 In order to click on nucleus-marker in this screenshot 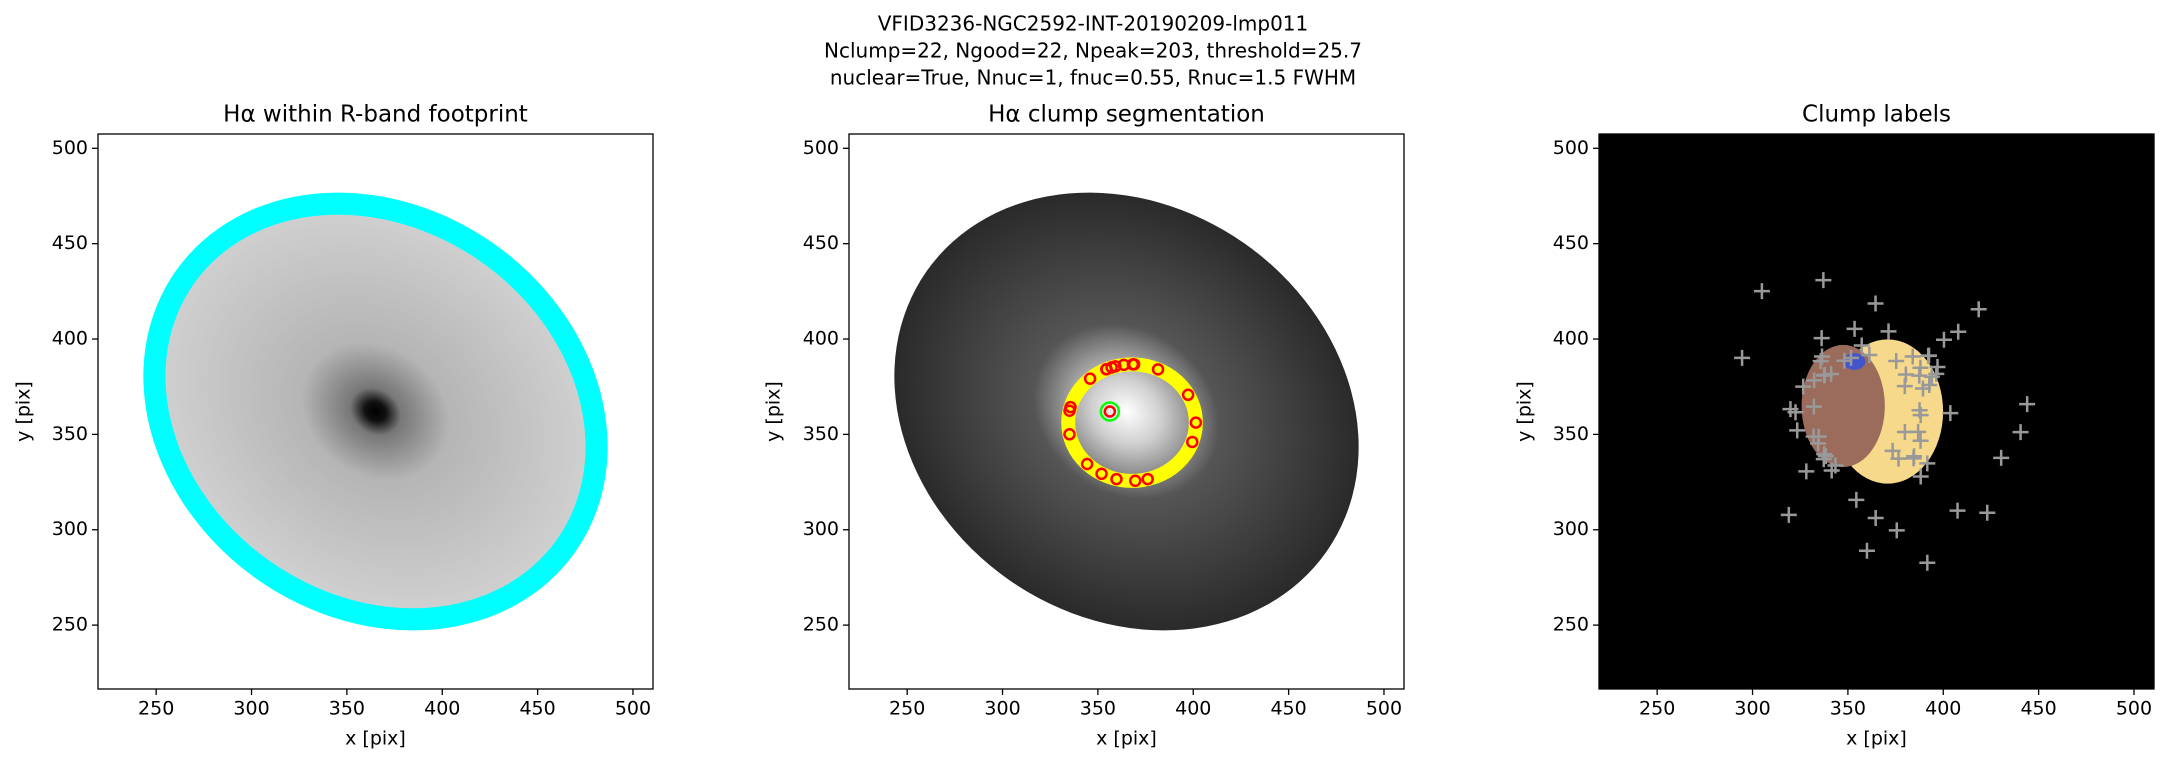, I will do `click(1110, 411)`.